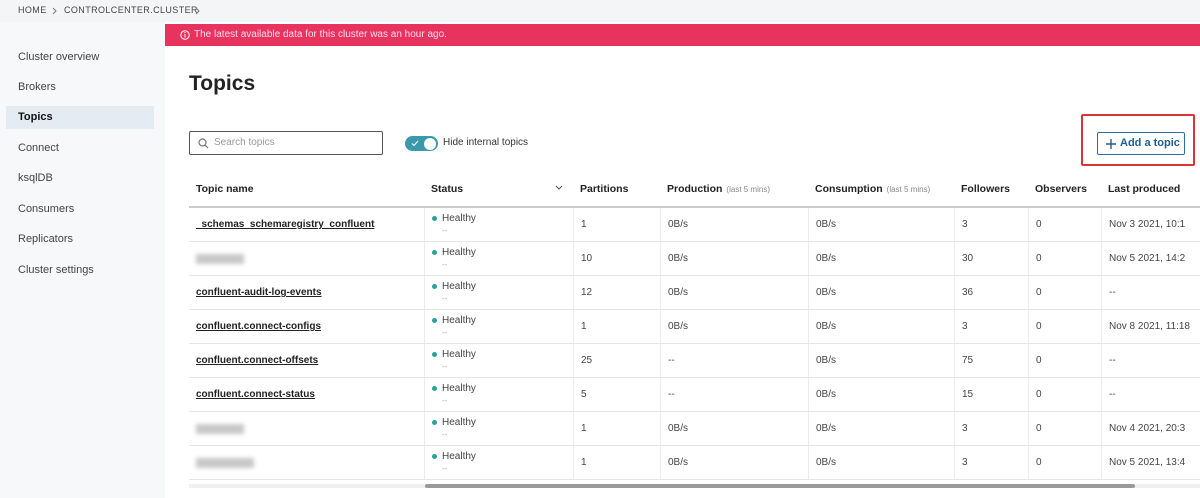 This screenshot has height=498, width=1200. What do you see at coordinates (604, 189) in the screenshot?
I see `header-label: Partitions` at bounding box center [604, 189].